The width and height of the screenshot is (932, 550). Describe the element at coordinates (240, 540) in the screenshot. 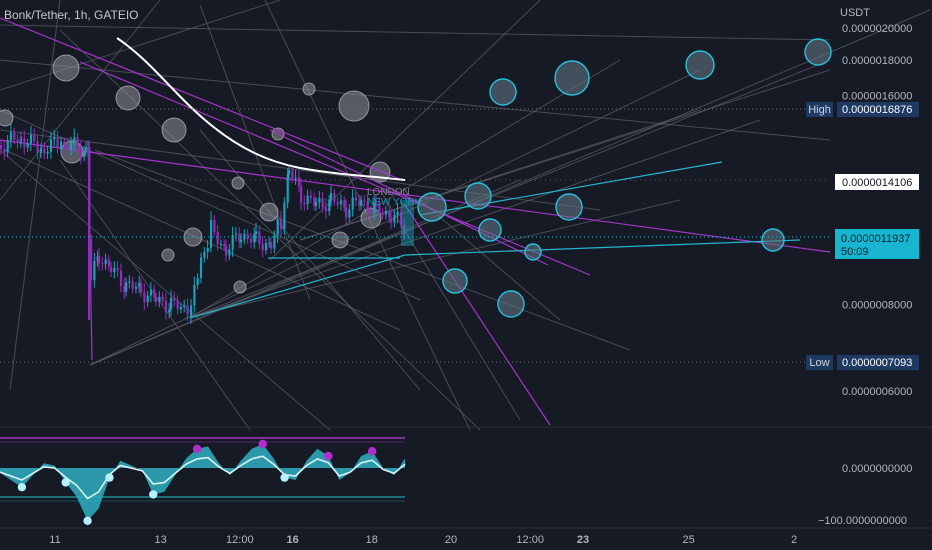

I see `time-tick-label: 12:00` at that location.